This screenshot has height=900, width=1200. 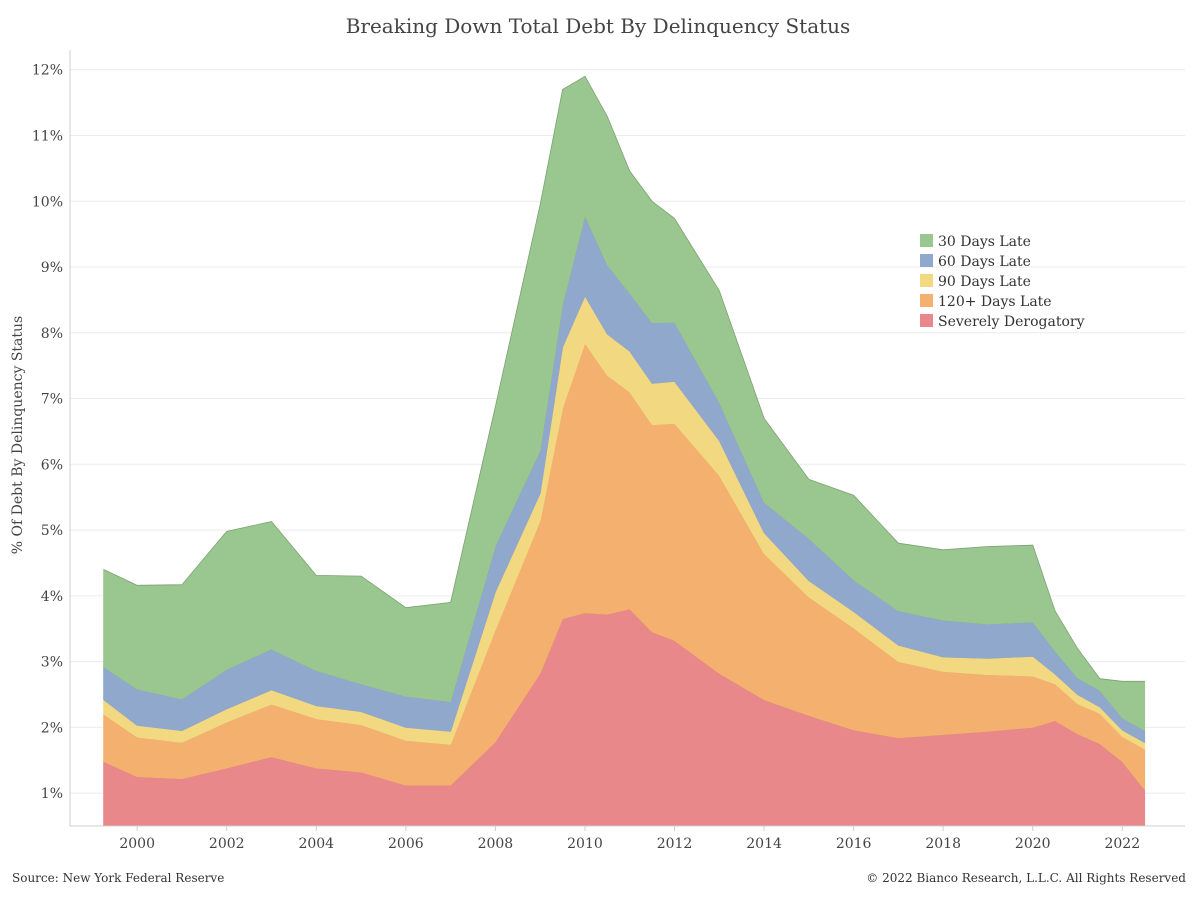 I want to click on legend-label: 90 Days Late, so click(x=984, y=282).